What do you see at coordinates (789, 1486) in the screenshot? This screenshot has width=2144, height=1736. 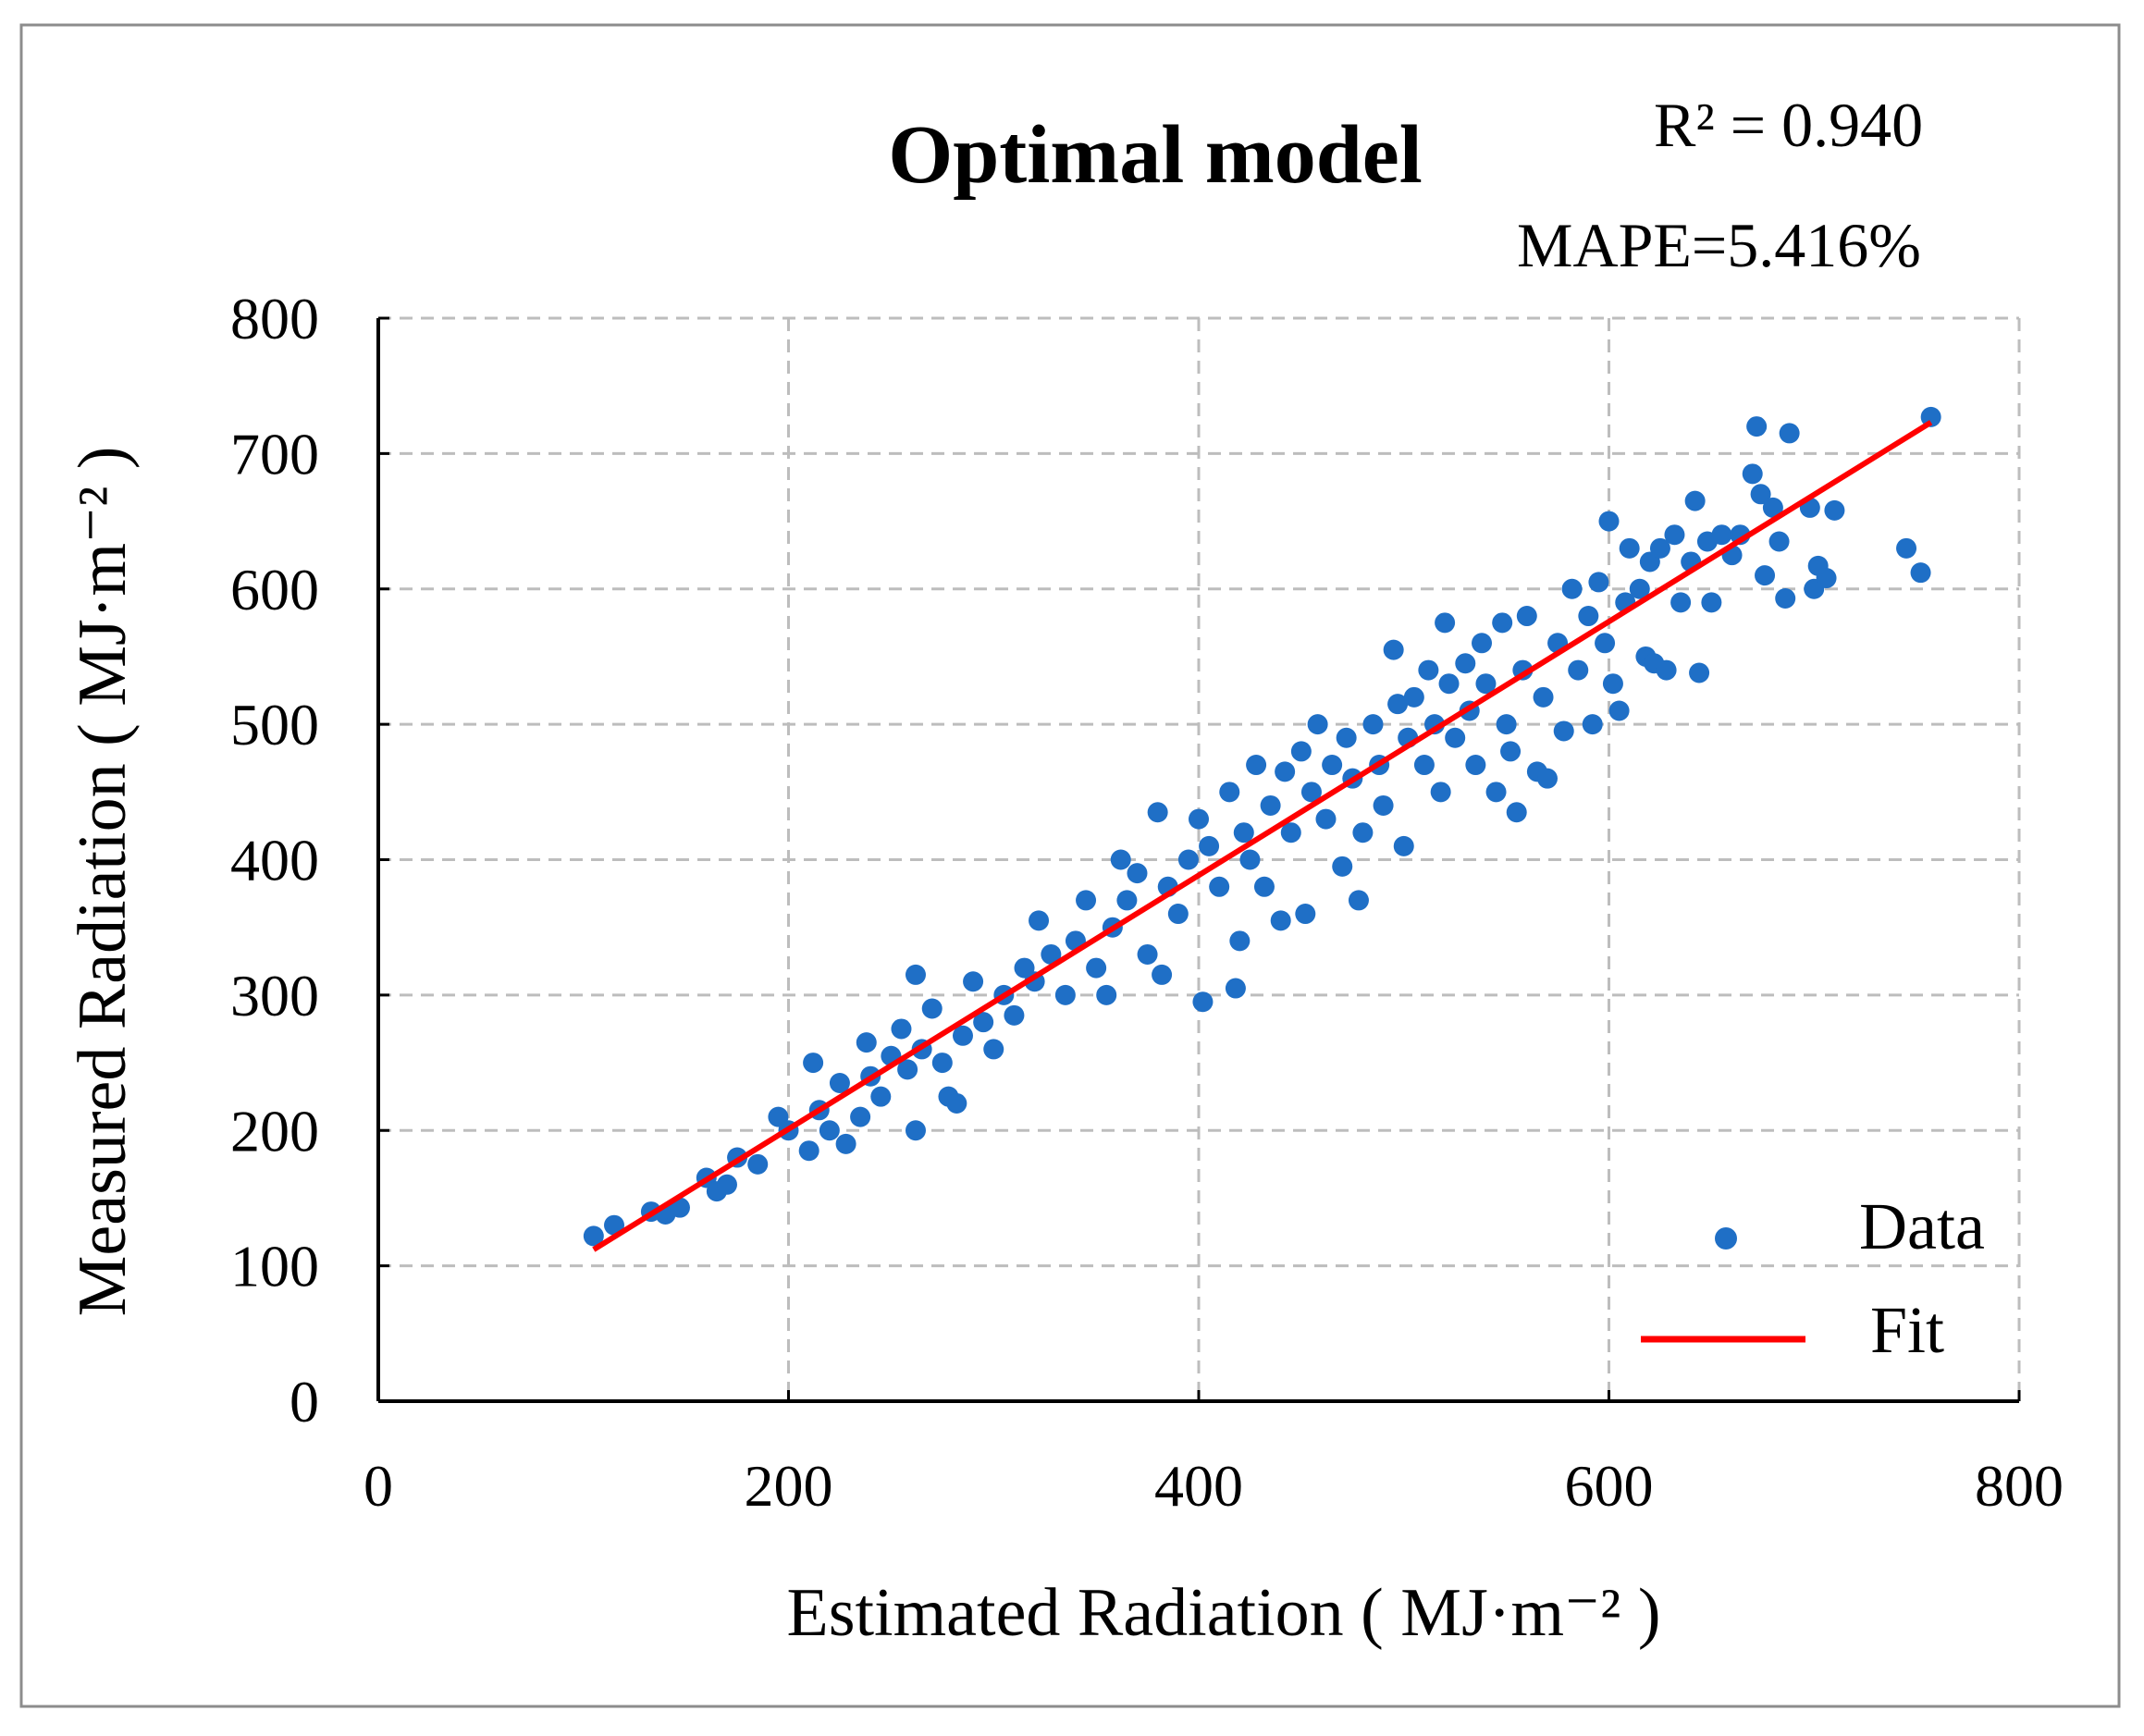 I see `x-tick-label: 200` at bounding box center [789, 1486].